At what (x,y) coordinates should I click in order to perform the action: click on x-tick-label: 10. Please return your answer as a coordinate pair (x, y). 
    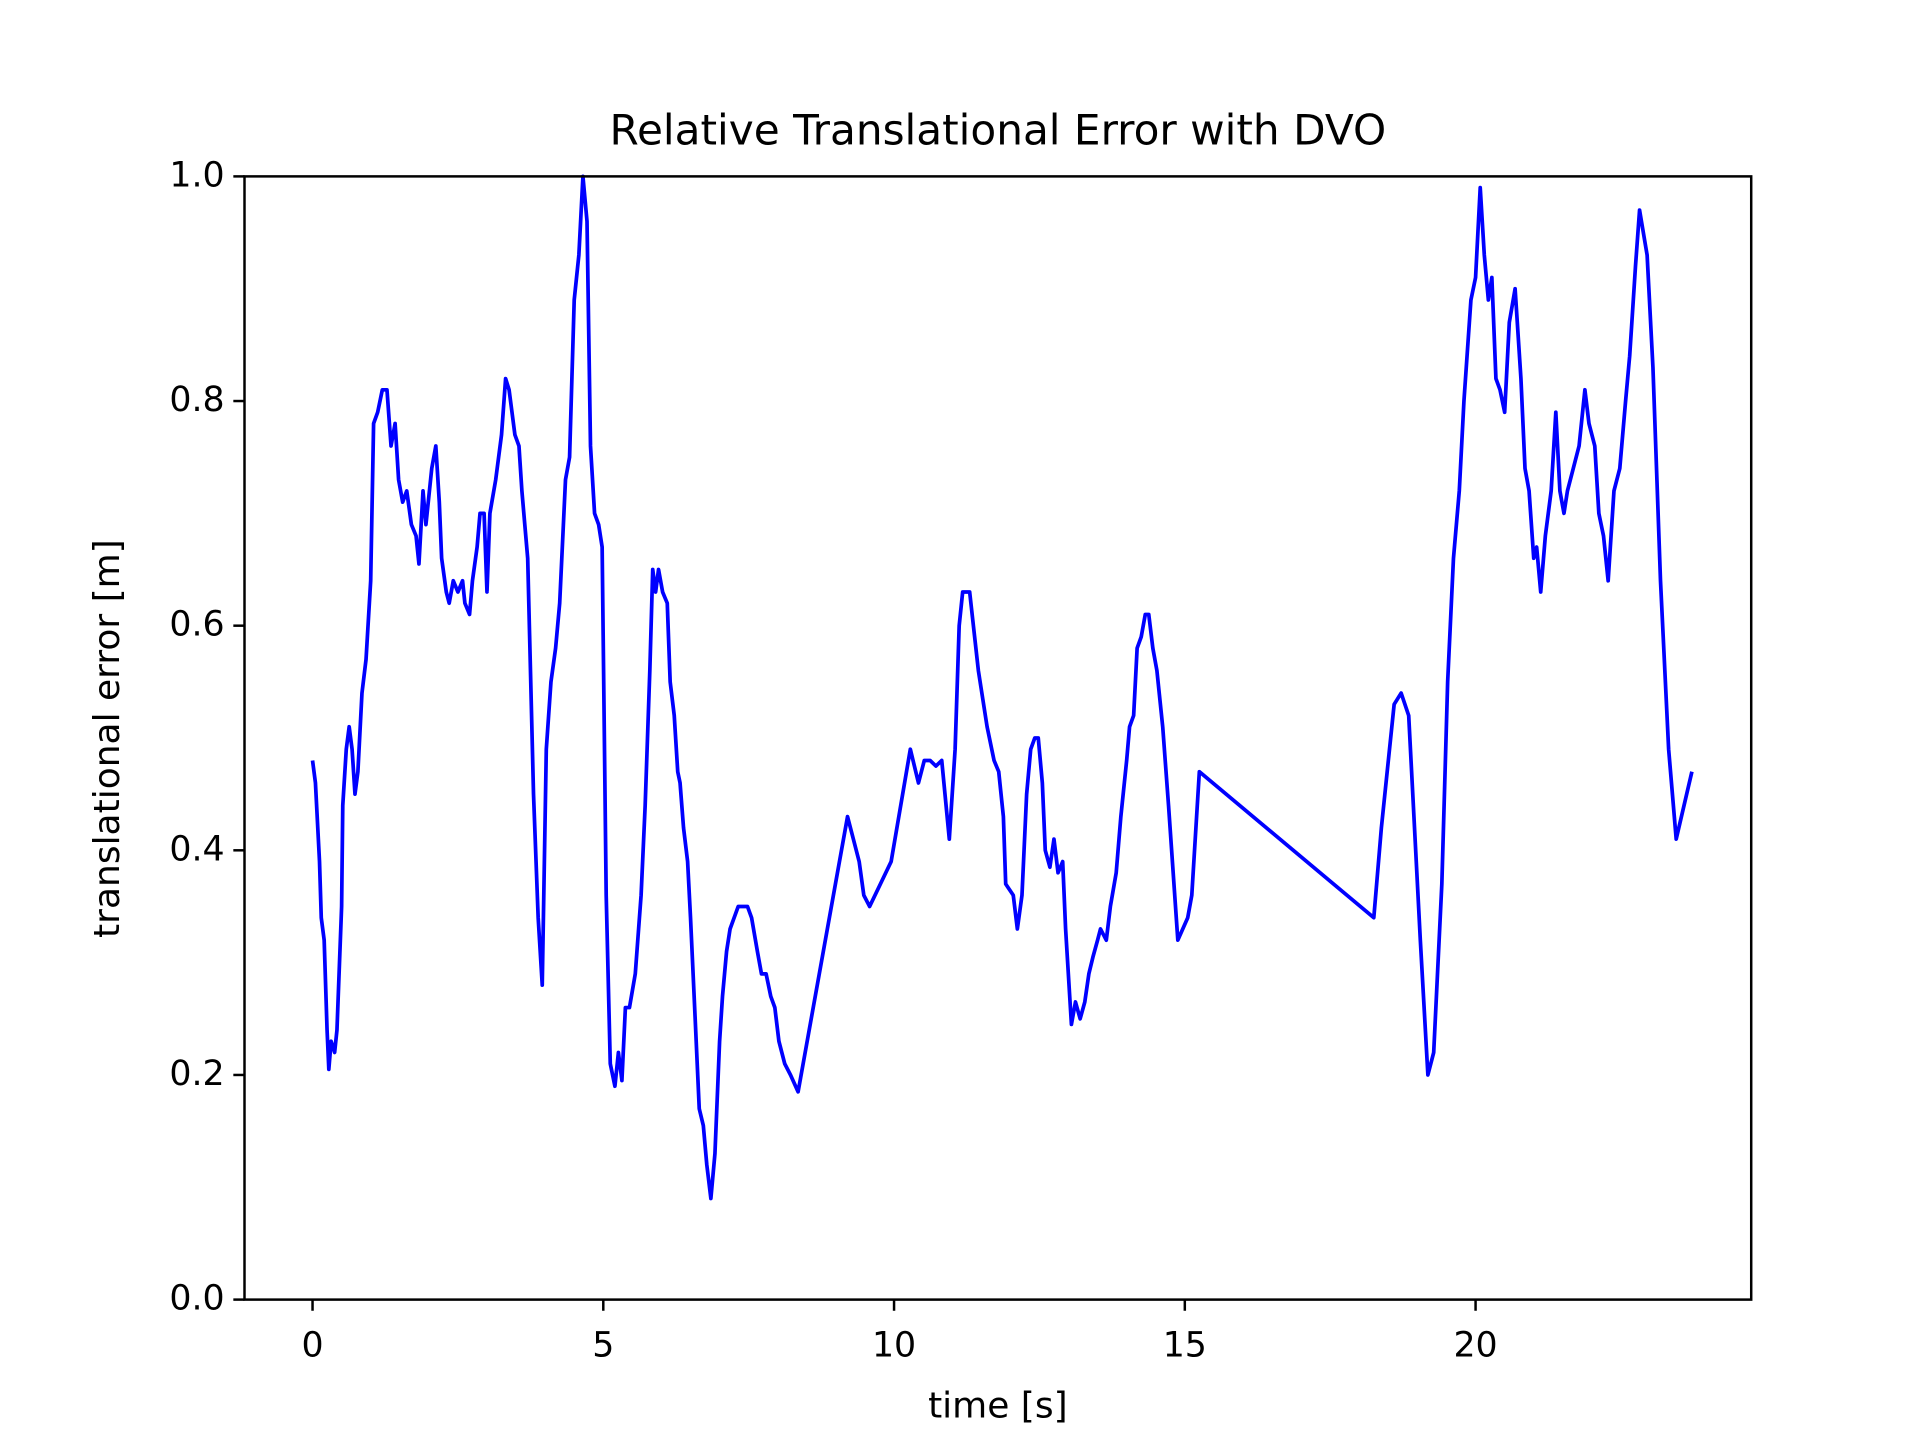
    Looking at the image, I should click on (894, 1346).